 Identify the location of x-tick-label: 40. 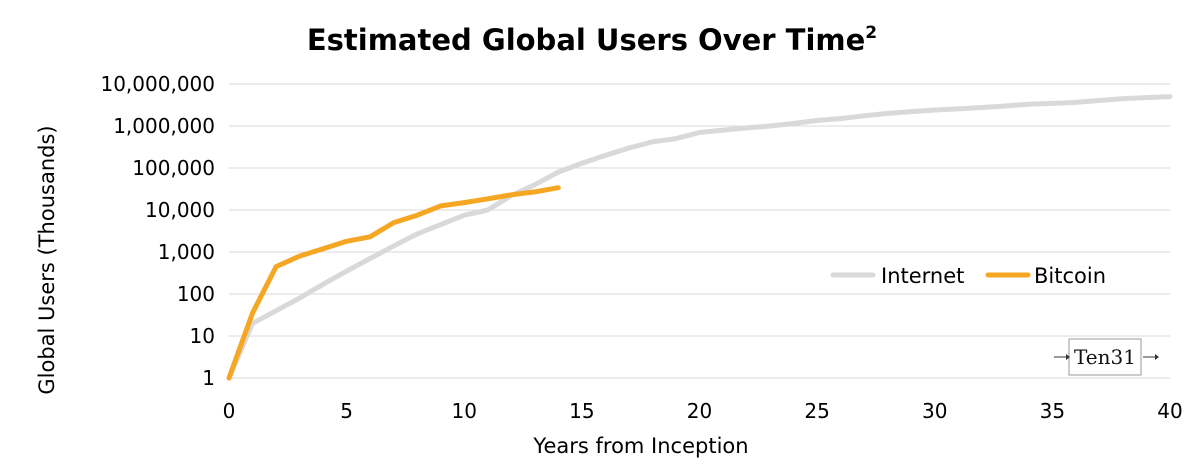
(1169, 411).